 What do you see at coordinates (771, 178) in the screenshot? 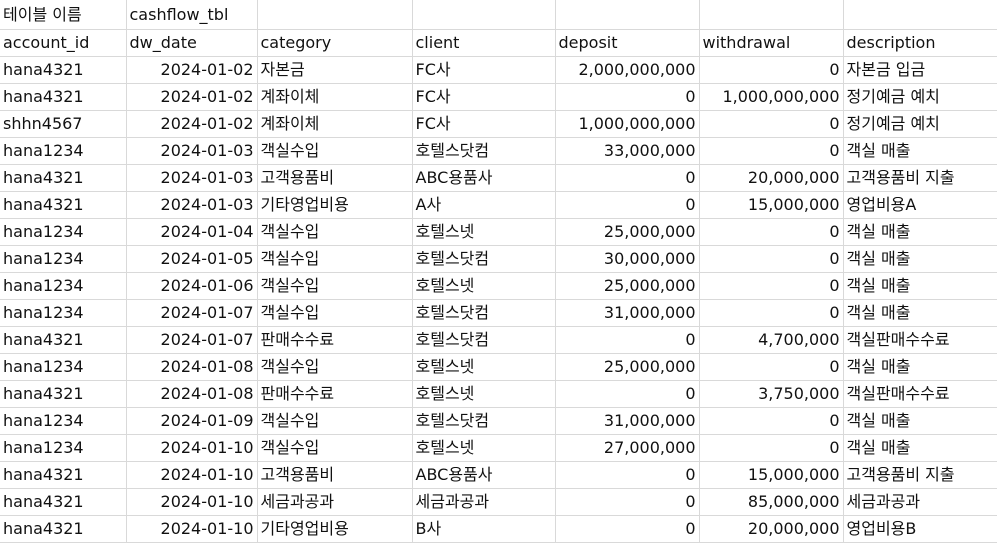
I see `cell-withdrawal: 20,000,000` at bounding box center [771, 178].